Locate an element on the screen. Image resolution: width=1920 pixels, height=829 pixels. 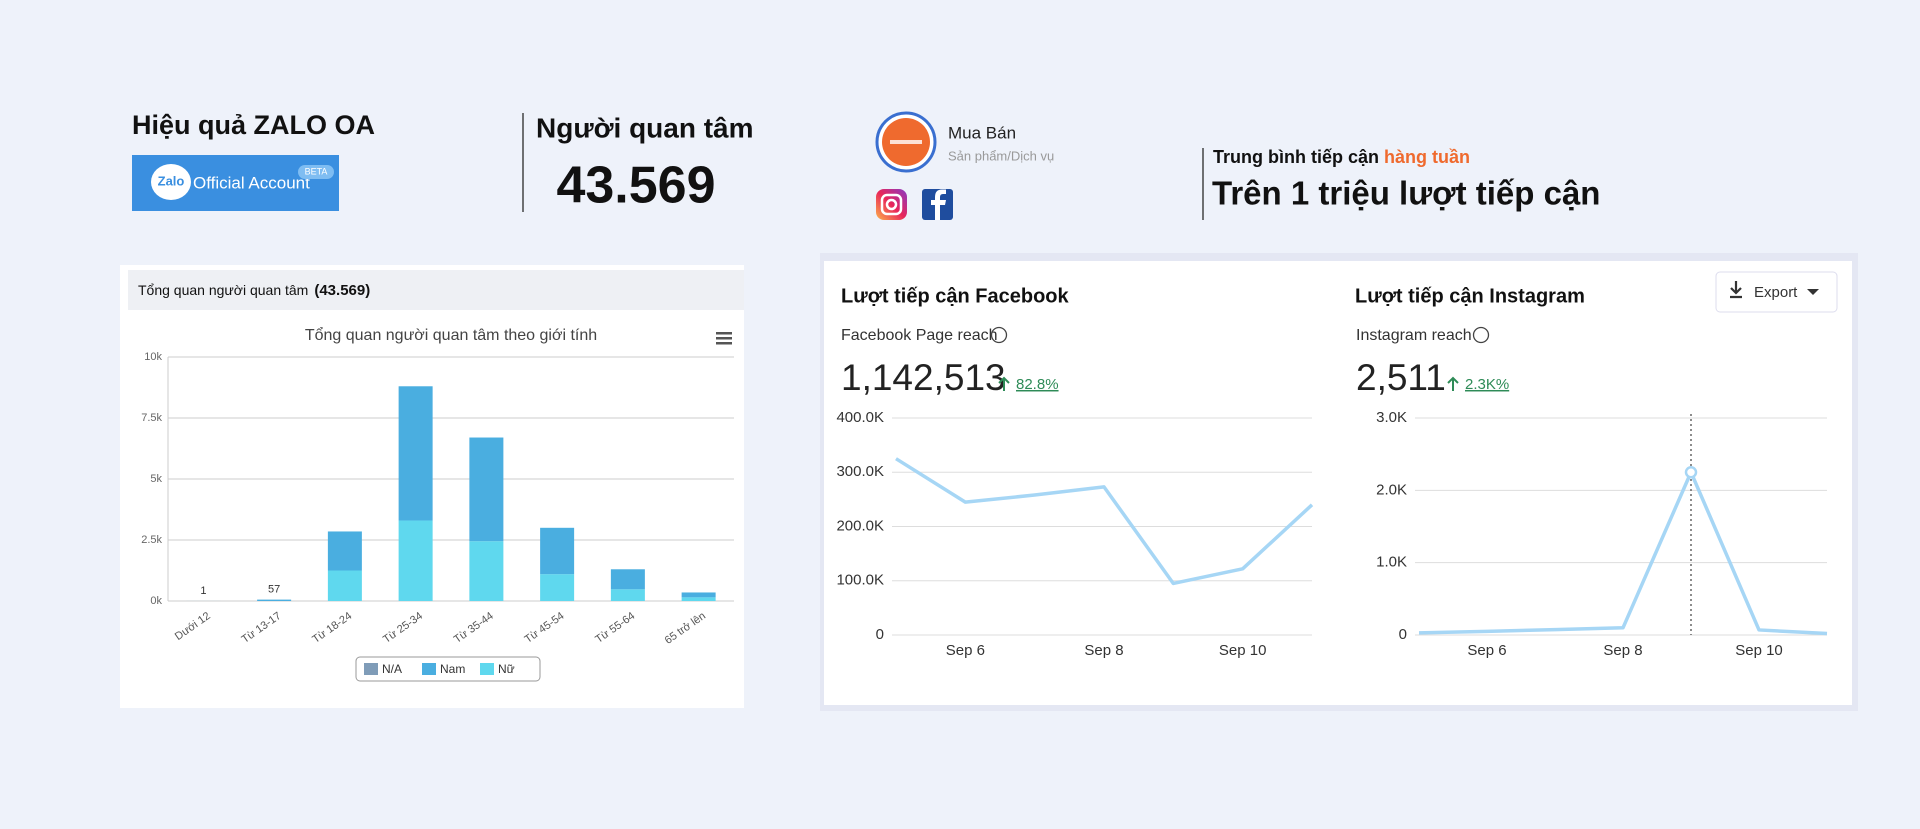
y-tick-label: 5k is located at coordinates (156, 479).